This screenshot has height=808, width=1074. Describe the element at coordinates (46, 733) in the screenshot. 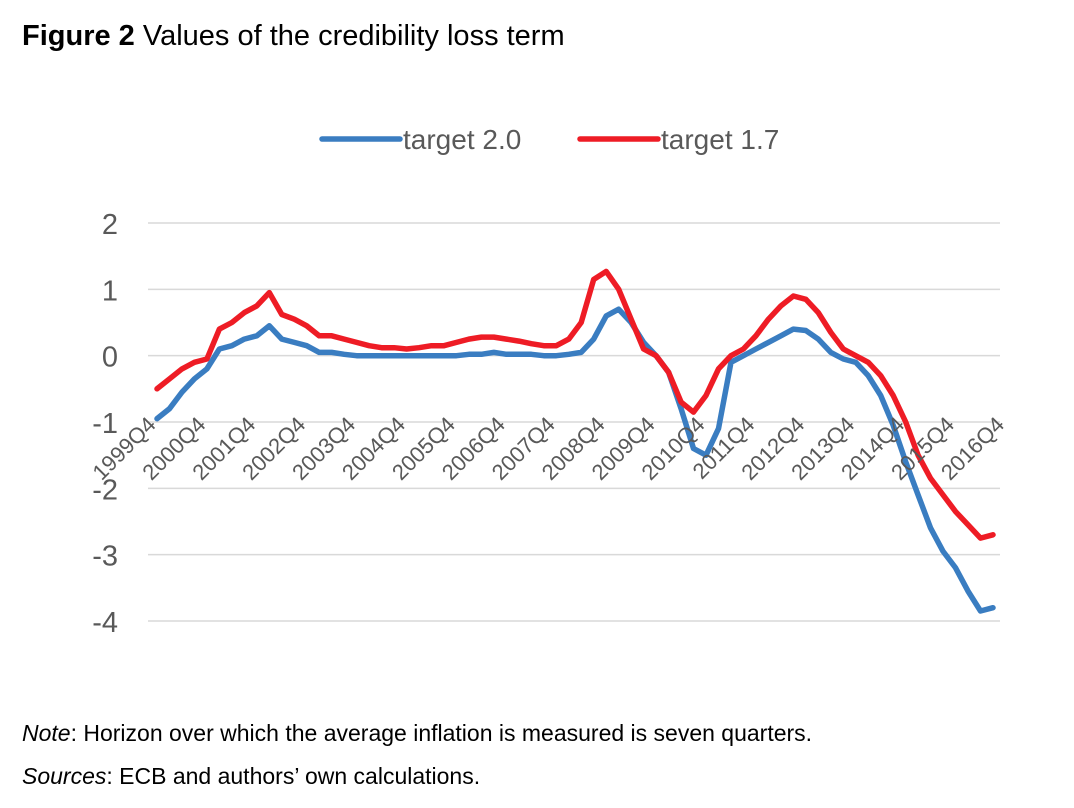

I see `note-label: Note` at that location.